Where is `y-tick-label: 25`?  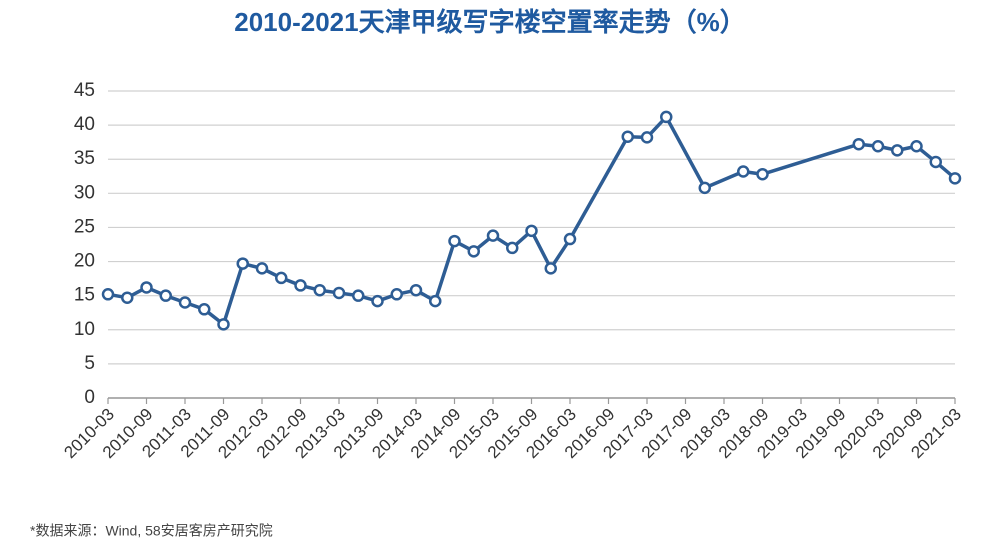
y-tick-label: 25 is located at coordinates (84, 226).